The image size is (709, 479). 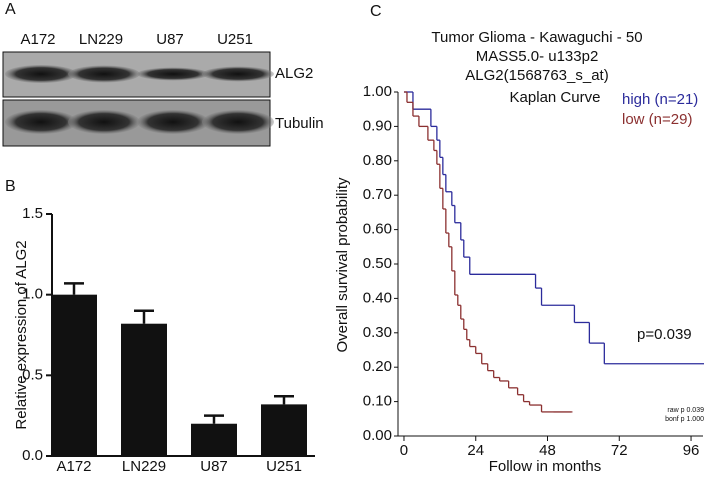 What do you see at coordinates (139, 99) in the screenshot?
I see `blot-bands` at bounding box center [139, 99].